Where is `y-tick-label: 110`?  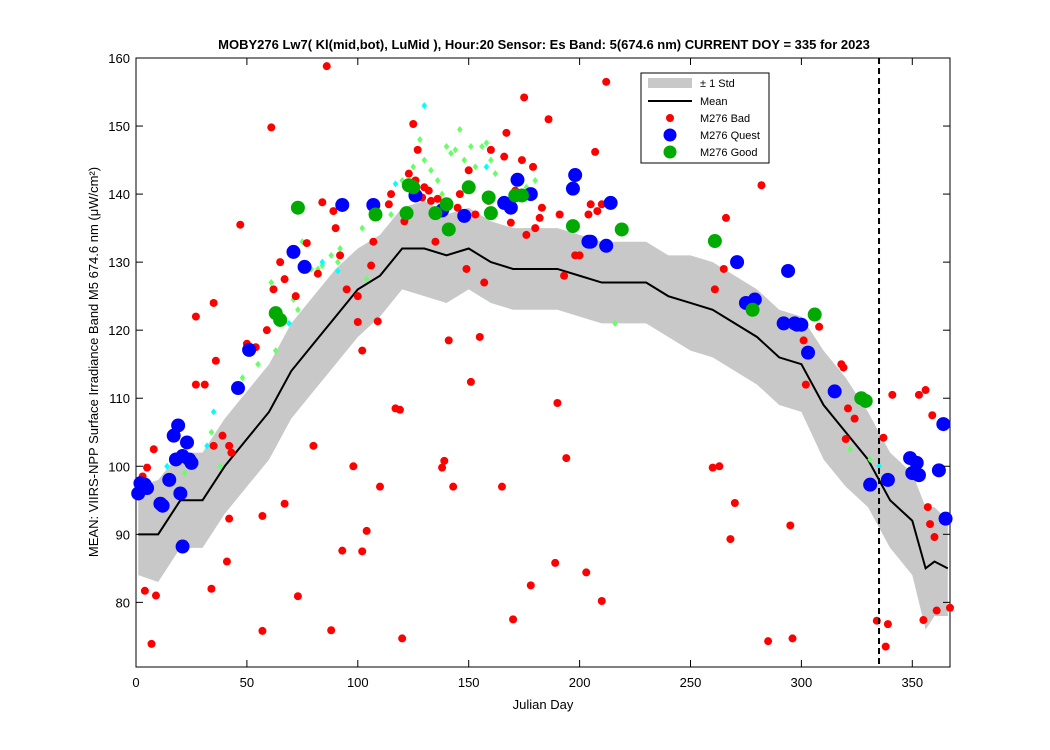
y-tick-label: 110 is located at coordinates (119, 398).